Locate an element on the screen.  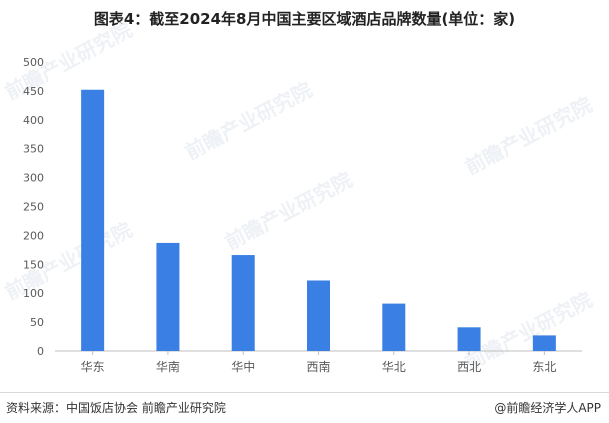
y-tick-label: 350 is located at coordinates (33, 149).